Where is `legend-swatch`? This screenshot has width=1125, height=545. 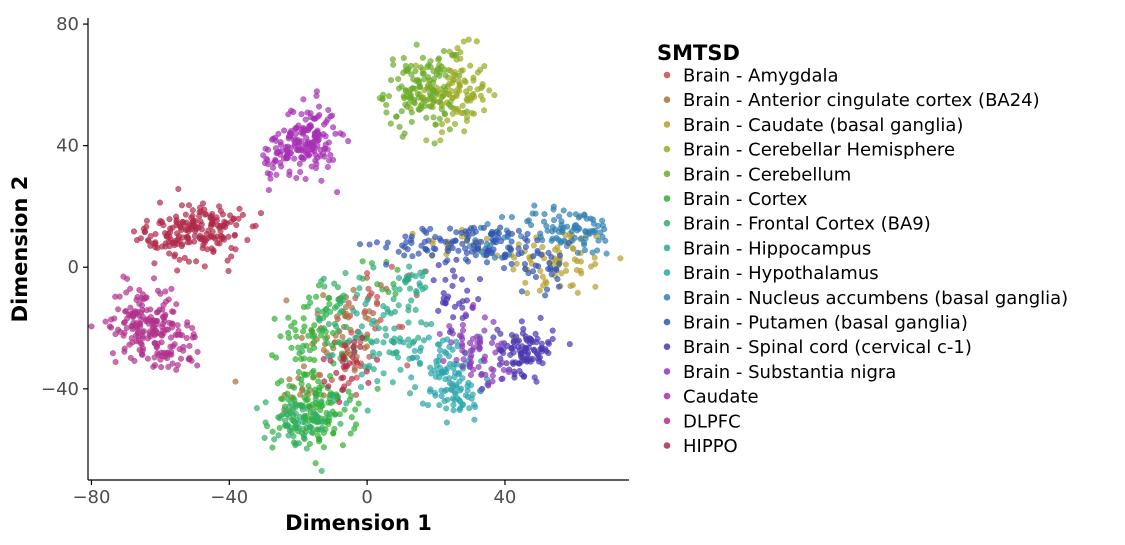 legend-swatch is located at coordinates (667, 75).